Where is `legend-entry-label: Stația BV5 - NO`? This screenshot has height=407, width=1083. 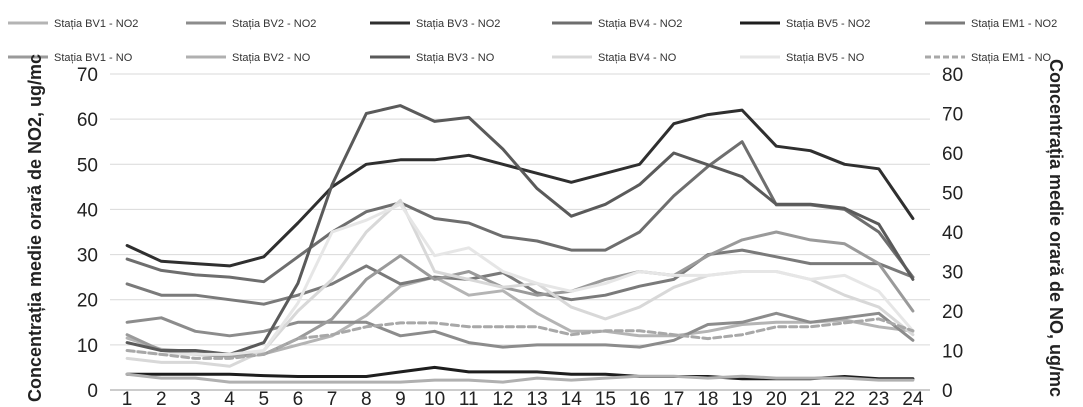
legend-entry-label: Stația BV5 - NO is located at coordinates (825, 58).